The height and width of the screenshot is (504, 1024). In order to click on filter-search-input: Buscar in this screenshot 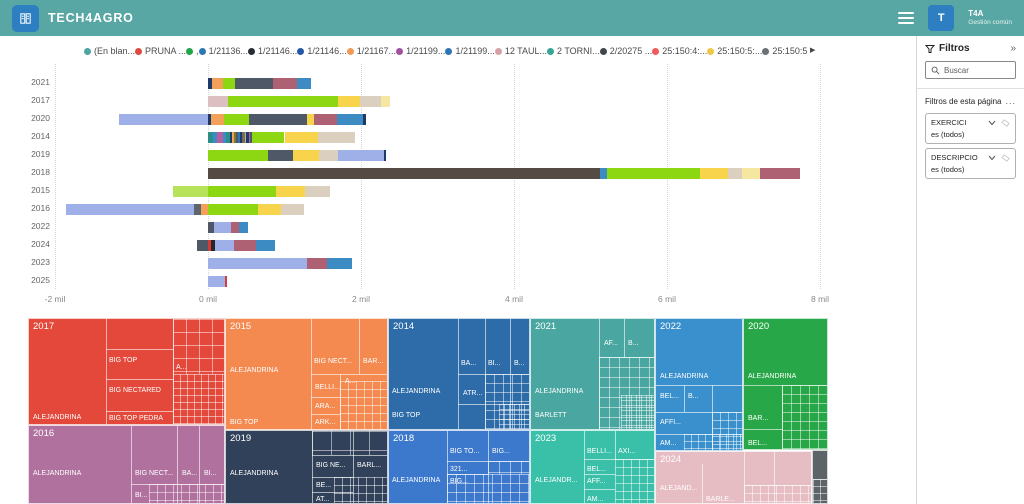, I will do `click(970, 70)`.